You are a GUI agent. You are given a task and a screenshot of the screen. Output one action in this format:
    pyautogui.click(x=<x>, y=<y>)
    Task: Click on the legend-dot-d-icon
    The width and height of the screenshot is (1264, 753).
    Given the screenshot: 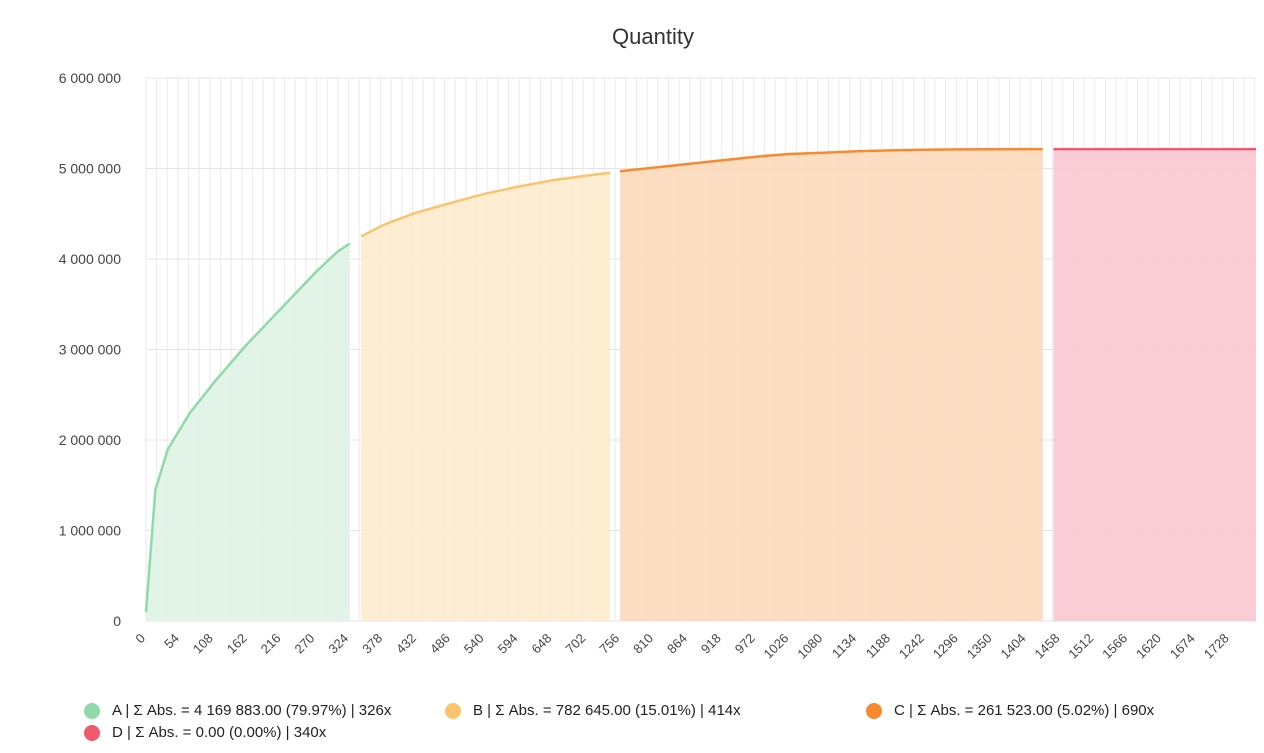 What is the action you would take?
    pyautogui.click(x=92, y=732)
    